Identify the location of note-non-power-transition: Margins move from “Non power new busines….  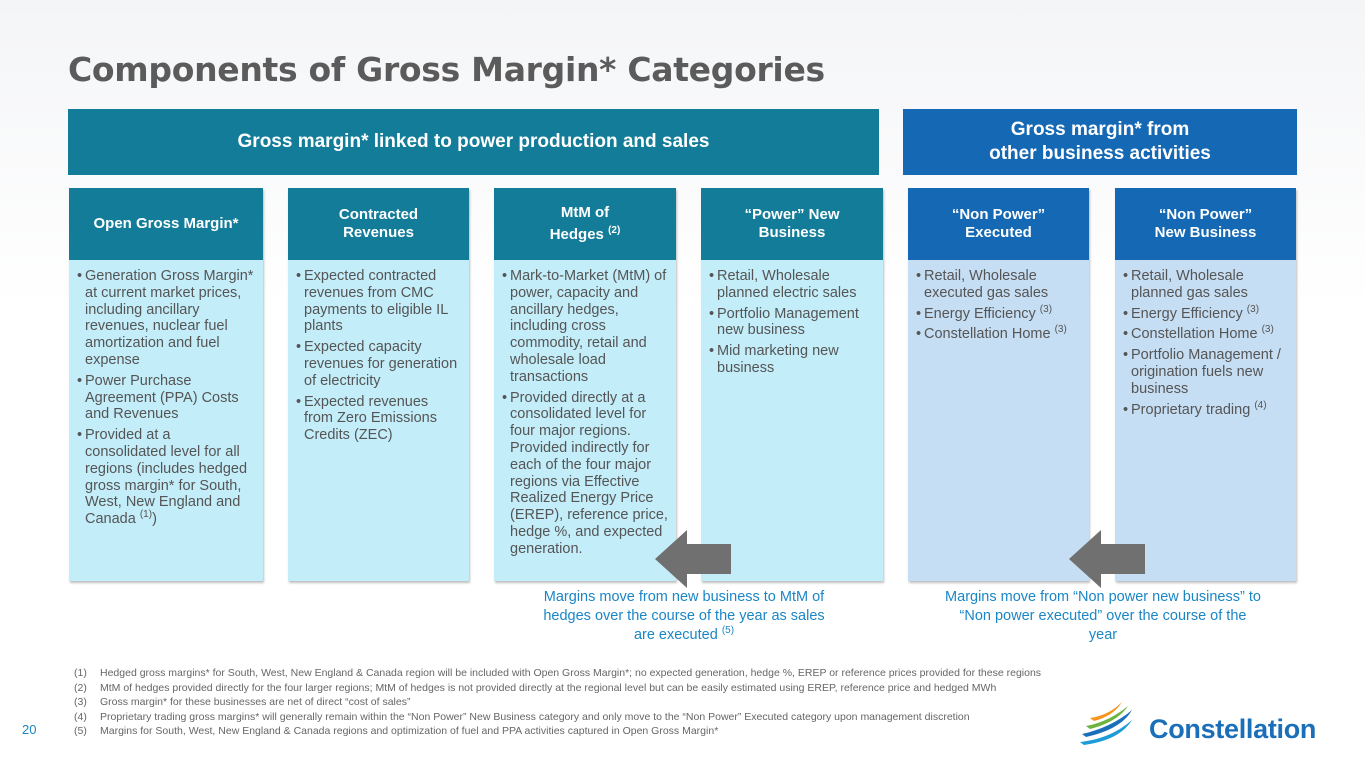
(1103, 616).